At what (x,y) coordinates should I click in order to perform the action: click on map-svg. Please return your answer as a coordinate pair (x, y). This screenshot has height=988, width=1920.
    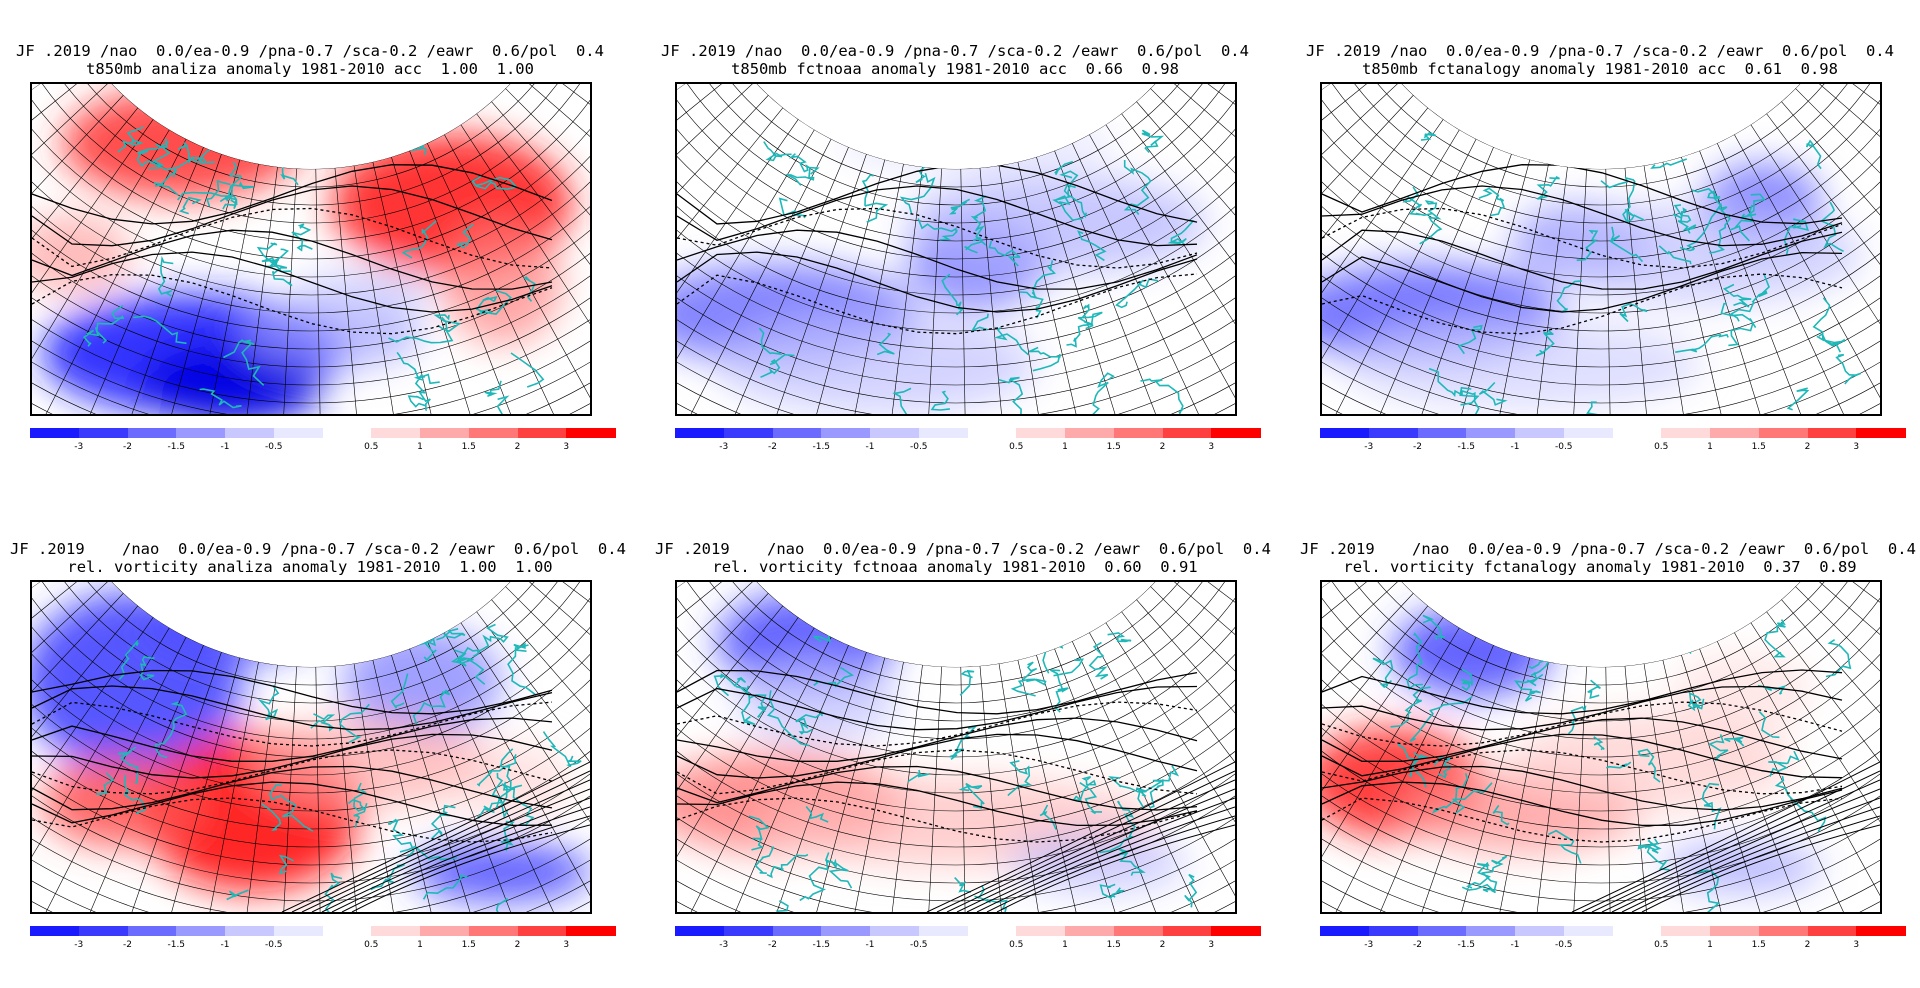
    Looking at the image, I should click on (311, 747).